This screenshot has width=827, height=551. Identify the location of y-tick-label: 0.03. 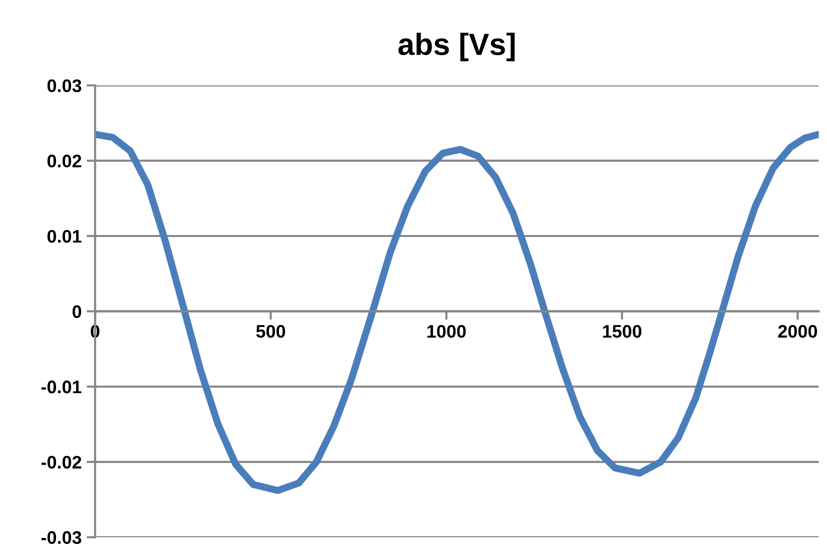
(64, 85).